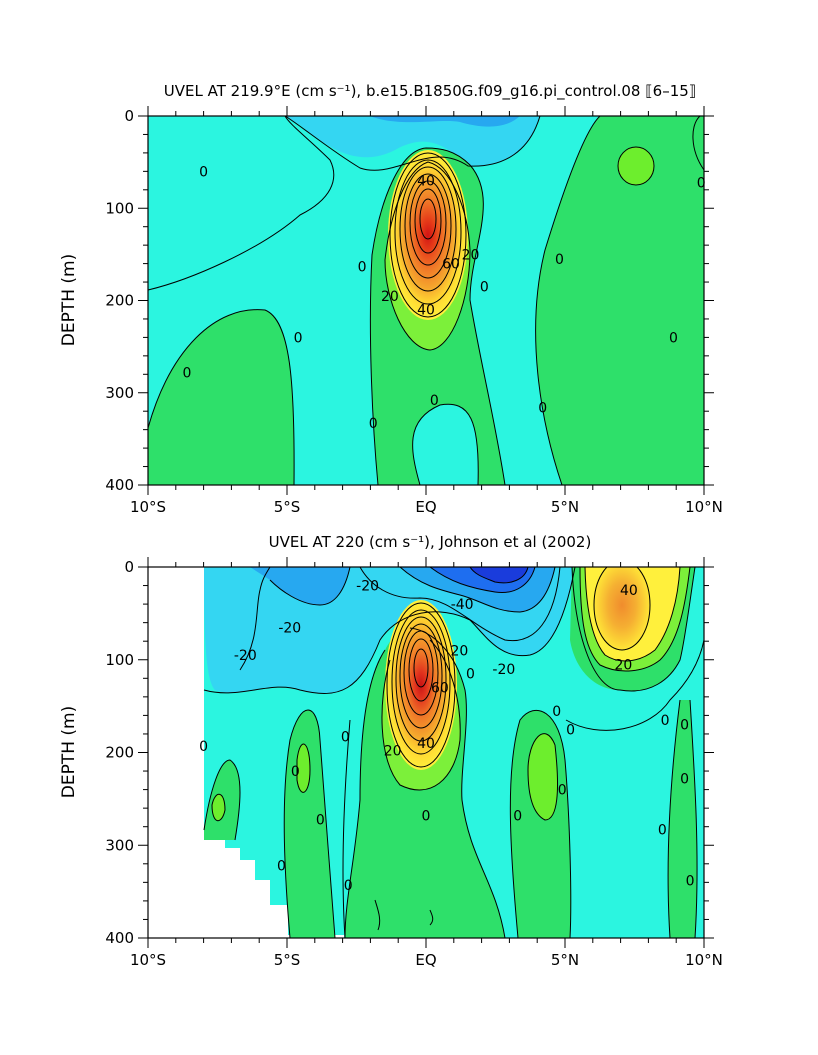 The height and width of the screenshot is (1055, 818). What do you see at coordinates (412, 141) in the screenshot?
I see `panel1-band-westward` at bounding box center [412, 141].